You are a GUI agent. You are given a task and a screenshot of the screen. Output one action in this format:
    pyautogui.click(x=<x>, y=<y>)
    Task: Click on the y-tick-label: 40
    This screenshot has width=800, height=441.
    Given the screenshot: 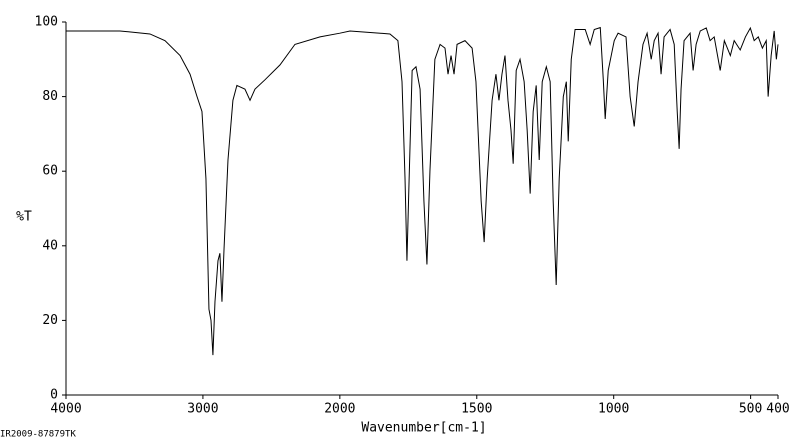 What is the action you would take?
    pyautogui.click(x=50, y=245)
    